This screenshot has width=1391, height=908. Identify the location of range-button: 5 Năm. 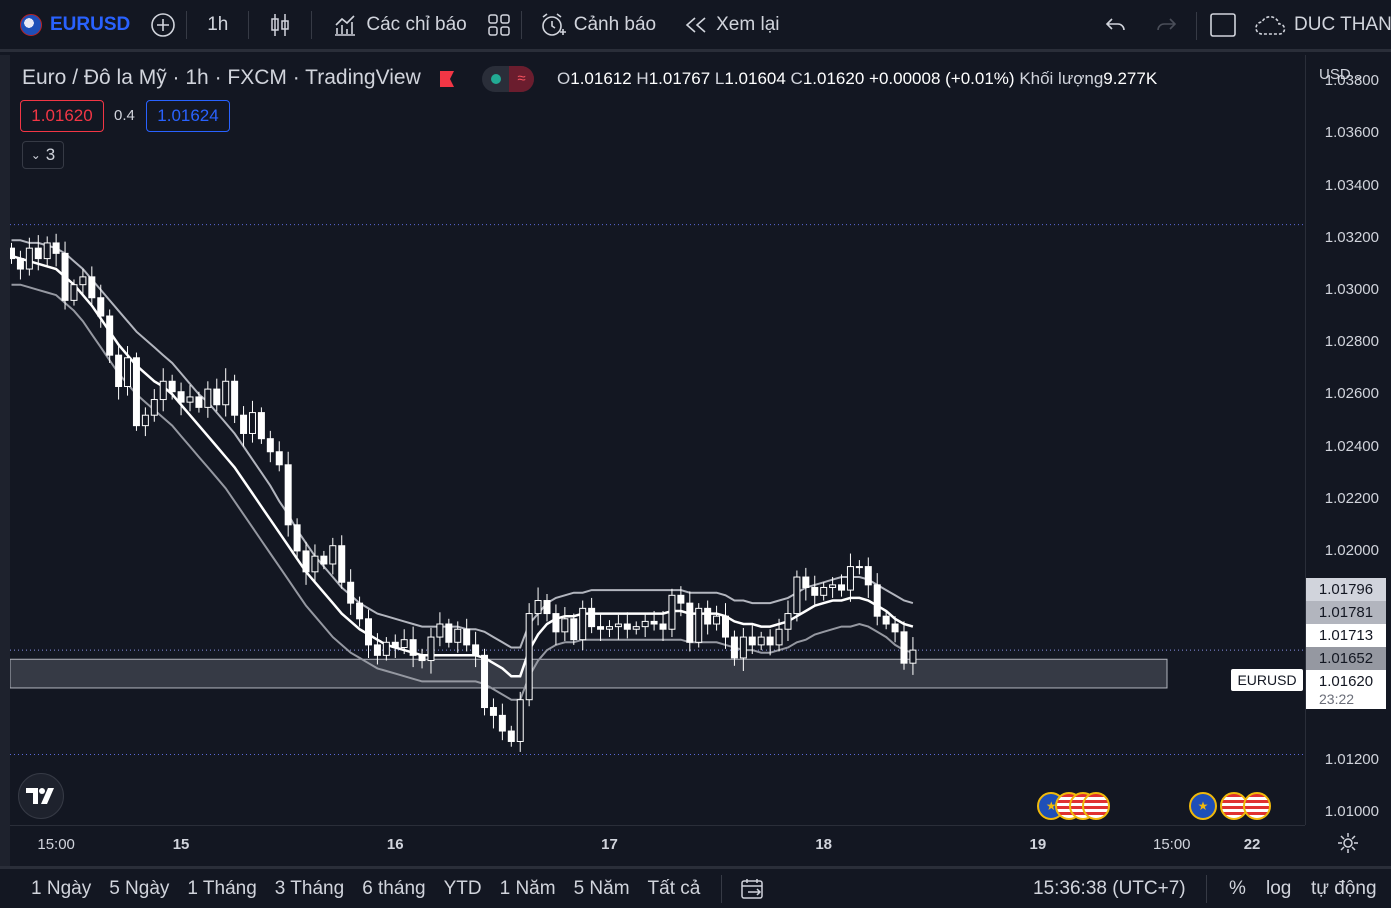
(601, 888).